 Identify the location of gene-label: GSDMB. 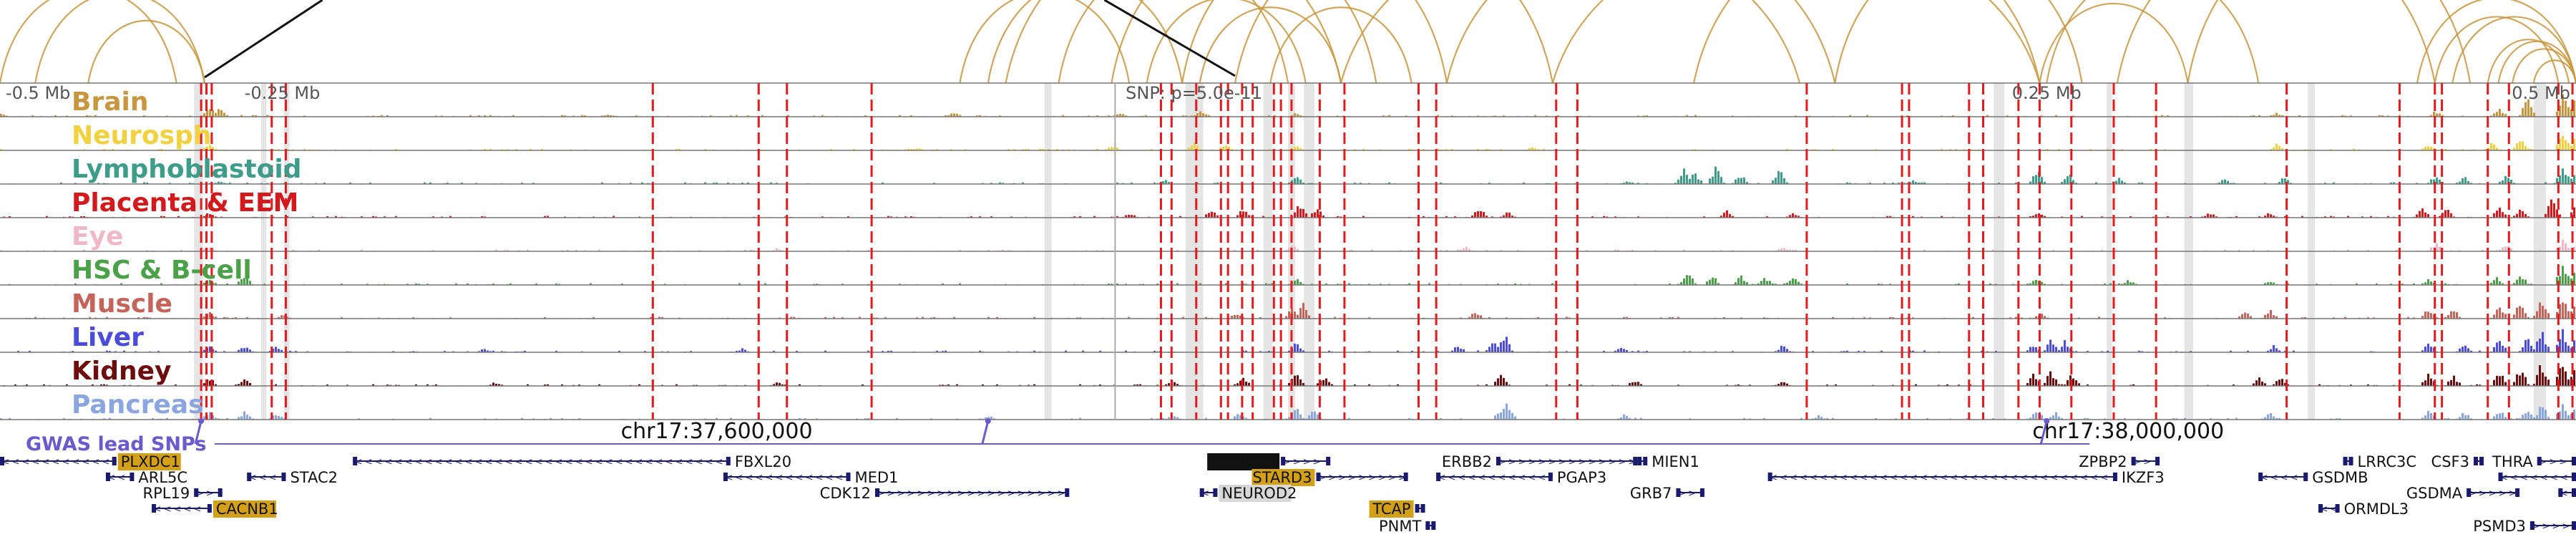
(2340, 477).